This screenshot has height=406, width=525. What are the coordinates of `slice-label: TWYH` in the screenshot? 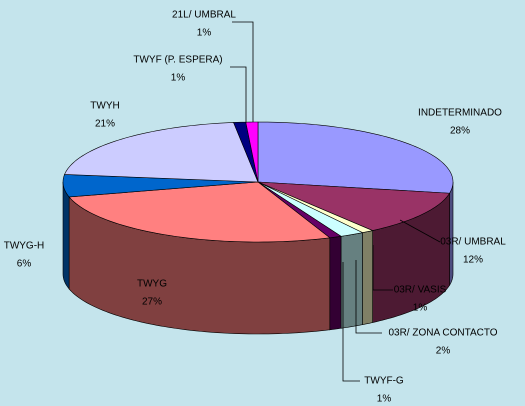 It's located at (104, 106).